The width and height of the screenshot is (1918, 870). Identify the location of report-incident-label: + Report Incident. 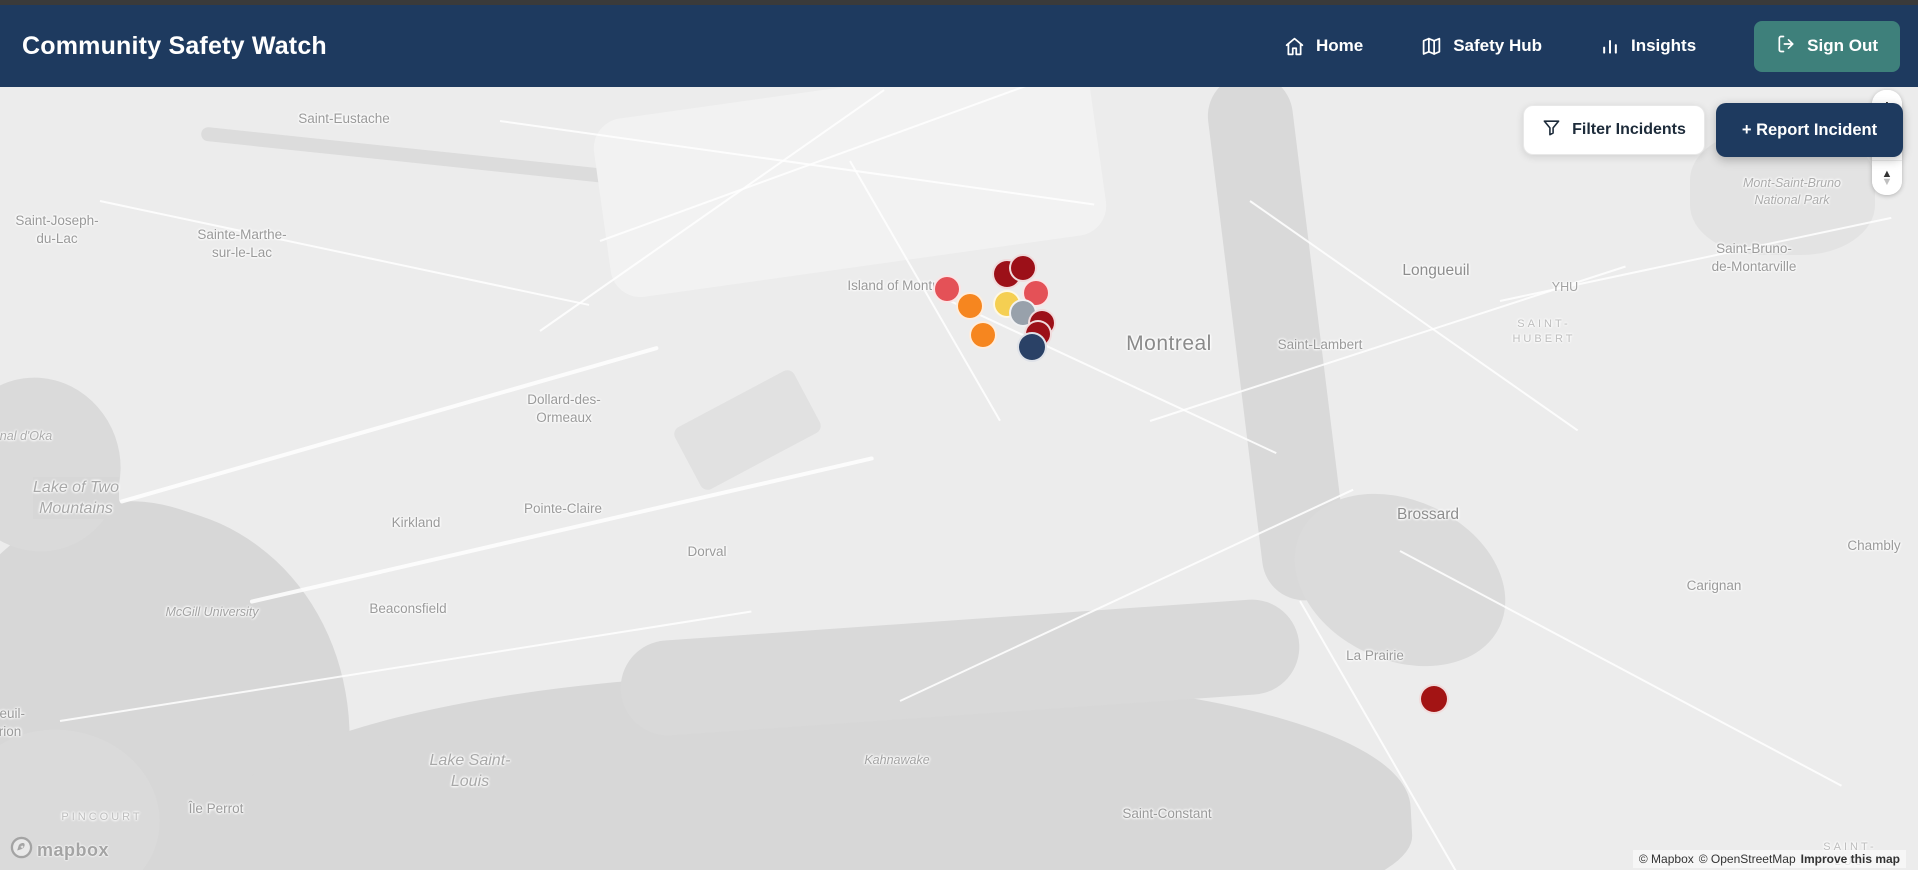
(1809, 129).